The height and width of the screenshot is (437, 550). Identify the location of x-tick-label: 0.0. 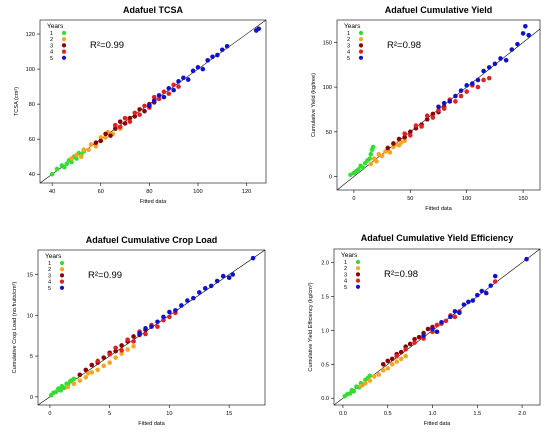
(343, 414).